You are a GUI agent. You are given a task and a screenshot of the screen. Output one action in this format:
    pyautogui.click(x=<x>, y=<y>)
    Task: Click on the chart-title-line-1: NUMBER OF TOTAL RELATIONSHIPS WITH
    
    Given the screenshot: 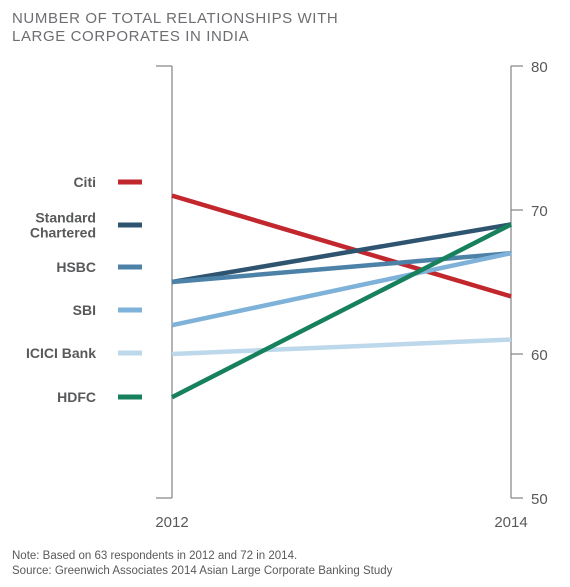 What is the action you would take?
    pyautogui.click(x=175, y=18)
    